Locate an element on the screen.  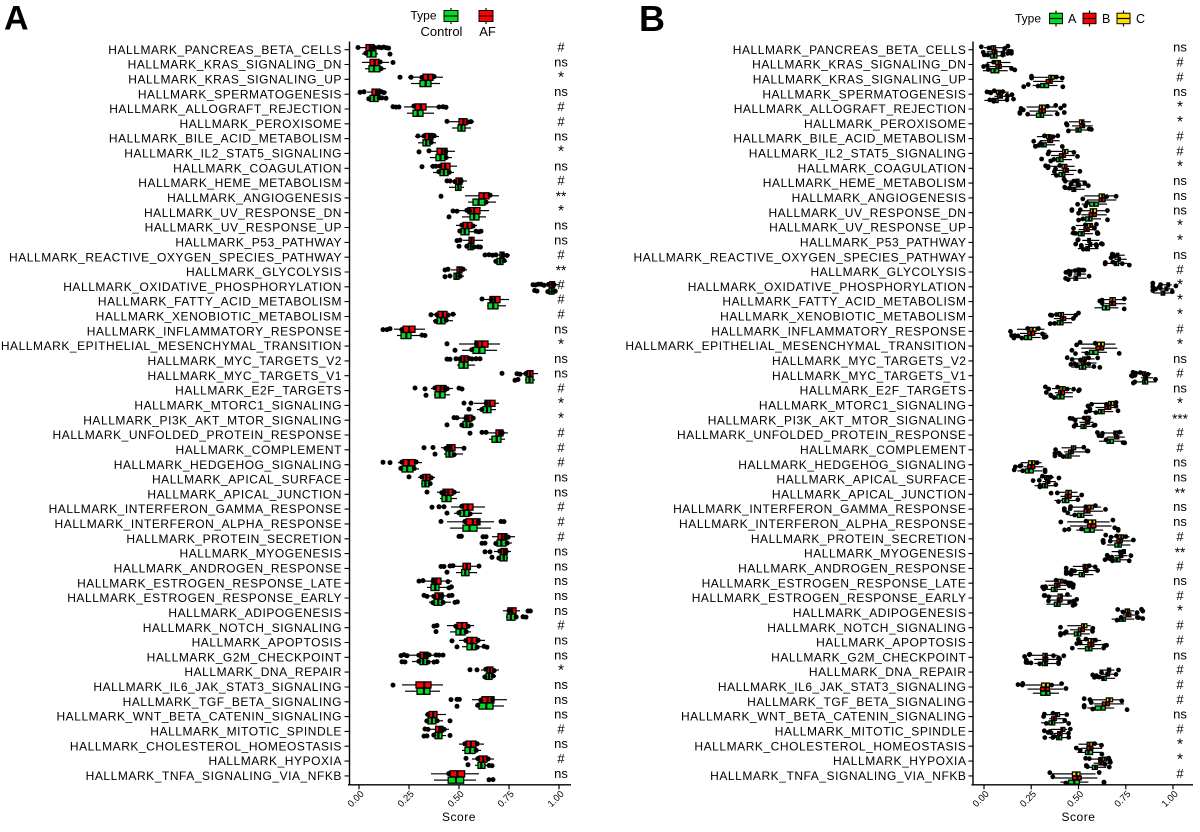
svg-text: Score is located at coordinates (459, 817).